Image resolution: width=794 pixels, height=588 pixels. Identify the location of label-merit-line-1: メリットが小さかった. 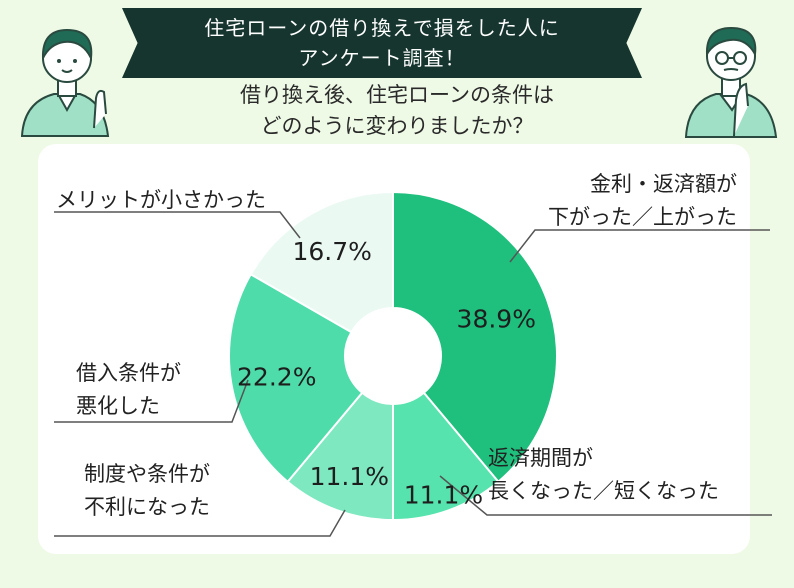
(161, 200).